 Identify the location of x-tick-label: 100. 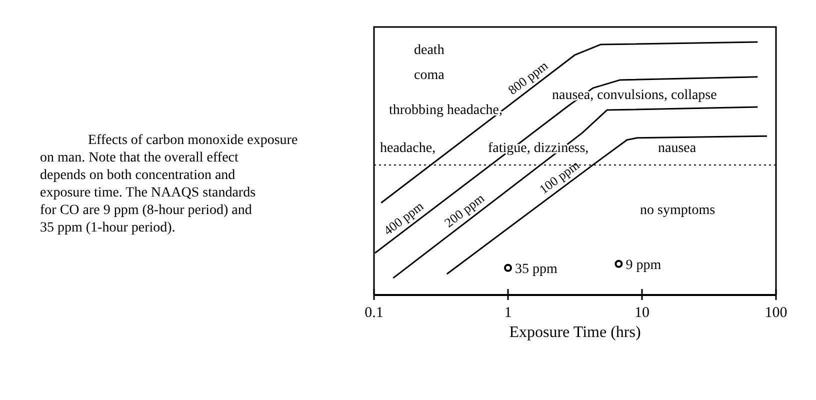
(776, 313).